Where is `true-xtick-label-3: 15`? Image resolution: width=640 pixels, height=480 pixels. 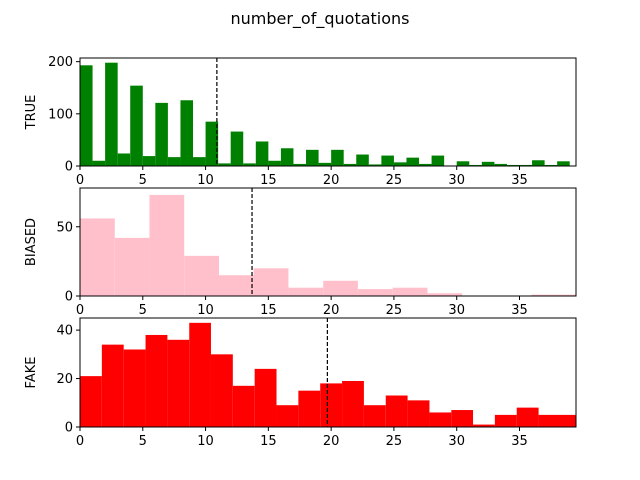
true-xtick-label-3: 15 is located at coordinates (268, 180).